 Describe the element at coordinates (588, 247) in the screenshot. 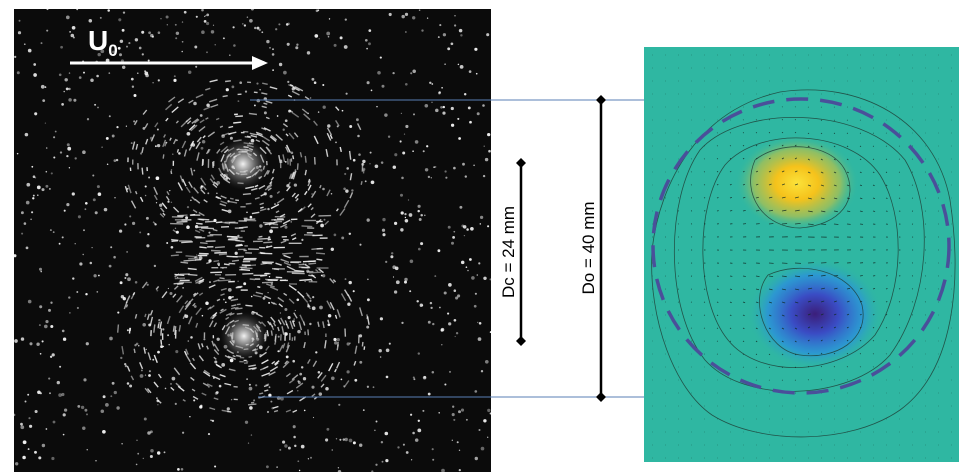

I see `outer-diameter-label: Do = 40 mm` at that location.